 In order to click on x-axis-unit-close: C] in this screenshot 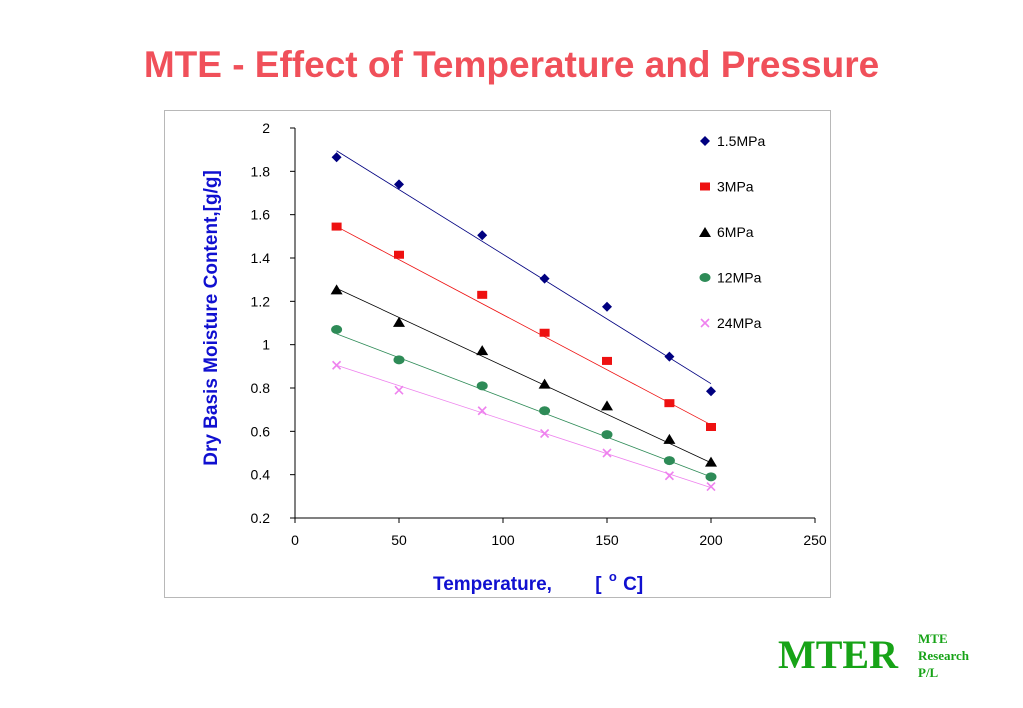, I will do `click(633, 584)`.